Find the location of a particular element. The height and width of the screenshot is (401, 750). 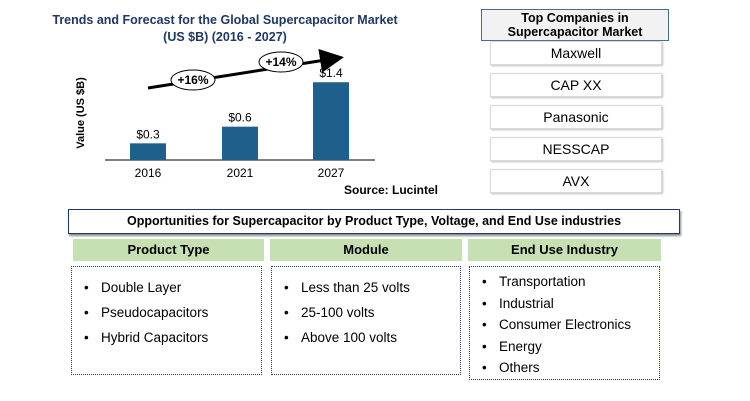

list-item: Transportation is located at coordinates (564, 282).